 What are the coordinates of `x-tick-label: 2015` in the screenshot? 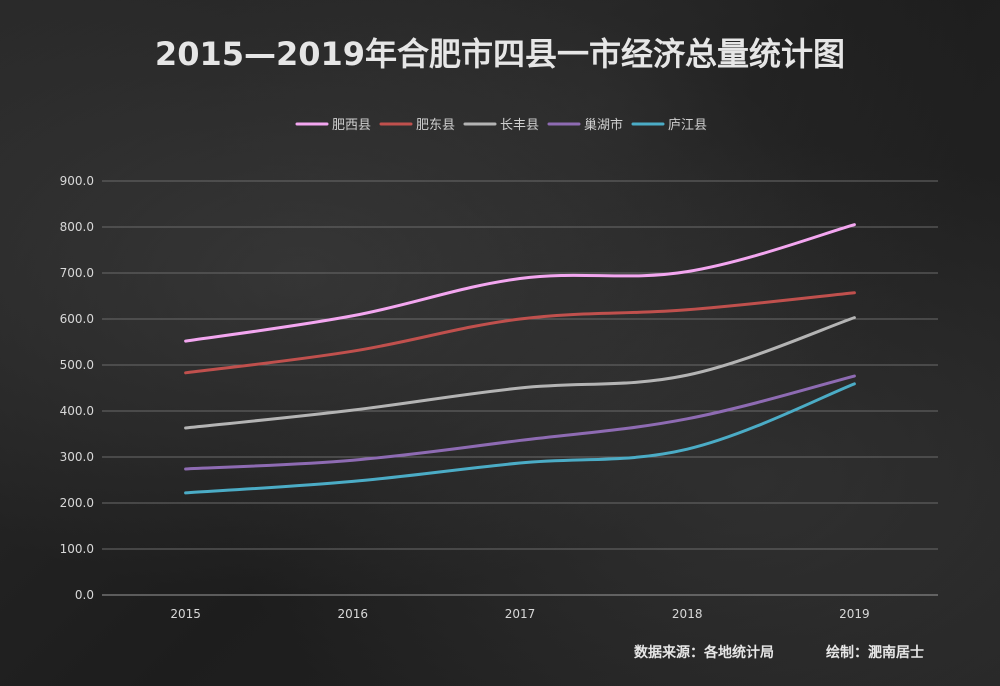 It's located at (185, 614).